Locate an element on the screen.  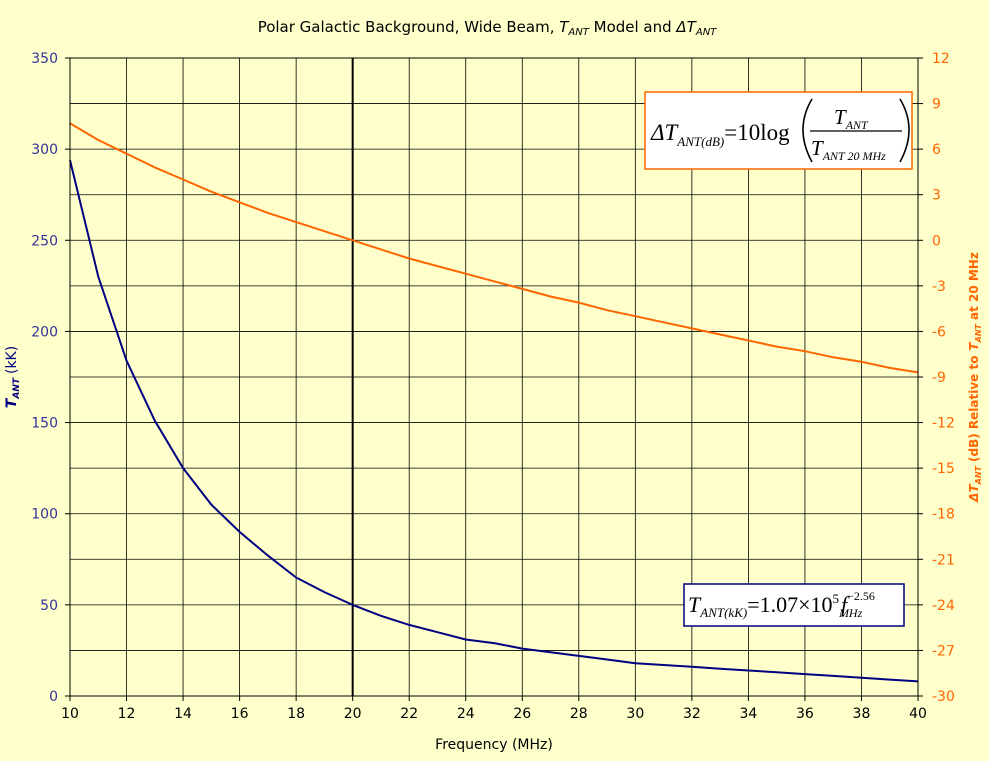
x-tick-label: 38 is located at coordinates (862, 714).